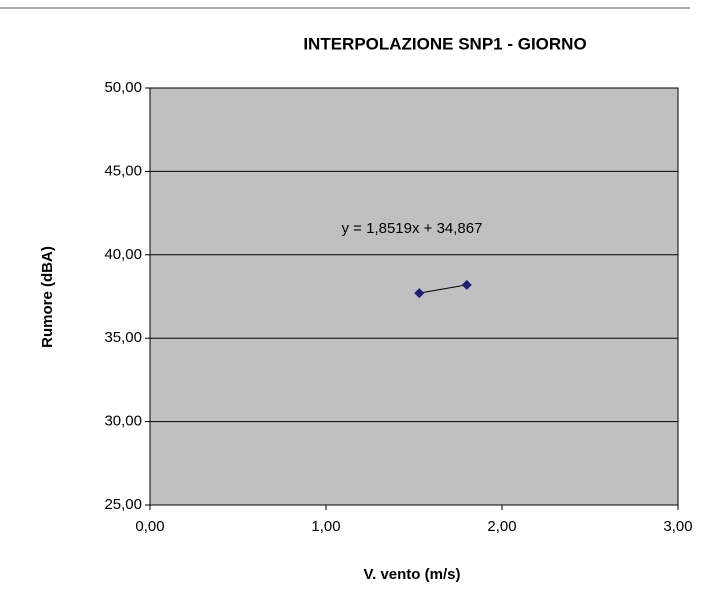 This screenshot has width=704, height=606. I want to click on x-tick-label: 1,00, so click(325, 526).